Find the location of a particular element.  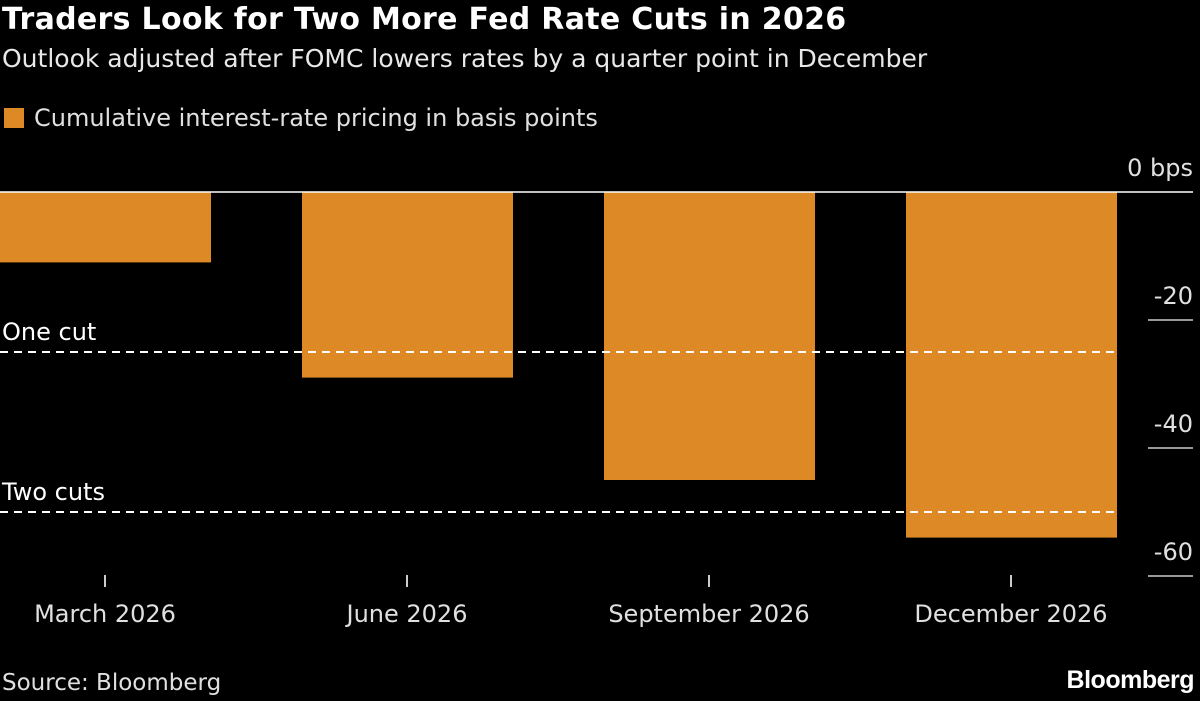

y-tick-label: -20 is located at coordinates (1173, 296).